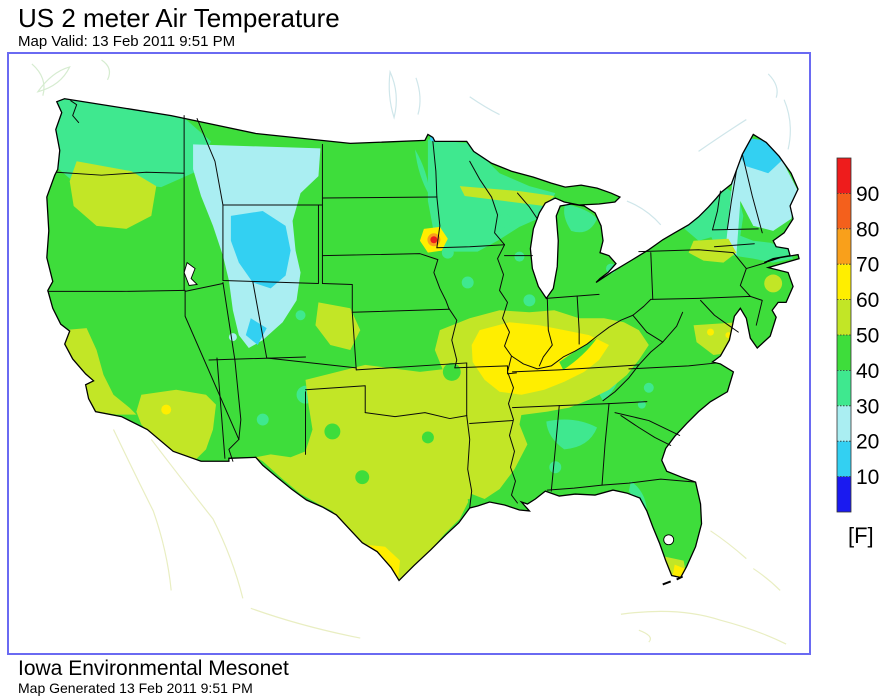 This screenshot has height=700, width=883. Describe the element at coordinates (135, 688) in the screenshot. I see `map-generated-timestamp: Map Generated 13 Feb 2011 9:51 PM` at that location.